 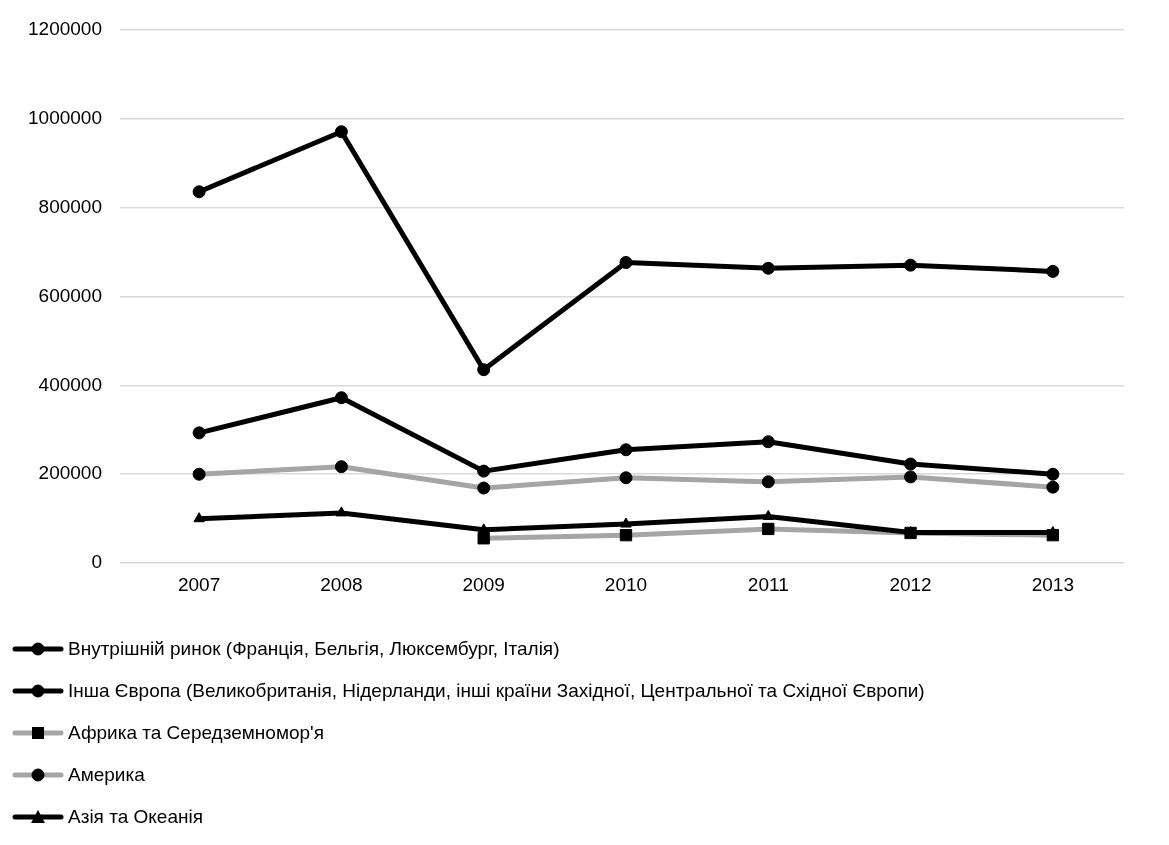 What do you see at coordinates (135, 817) in the screenshot?
I see `legend-label: Азія та Океанія` at bounding box center [135, 817].